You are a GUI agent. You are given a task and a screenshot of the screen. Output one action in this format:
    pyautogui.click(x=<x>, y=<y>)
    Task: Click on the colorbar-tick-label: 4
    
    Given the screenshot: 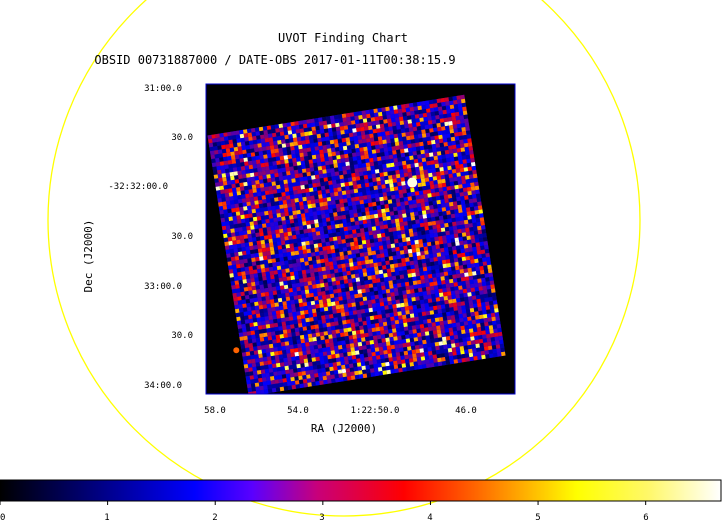 What is the action you would take?
    pyautogui.click(x=429, y=517)
    